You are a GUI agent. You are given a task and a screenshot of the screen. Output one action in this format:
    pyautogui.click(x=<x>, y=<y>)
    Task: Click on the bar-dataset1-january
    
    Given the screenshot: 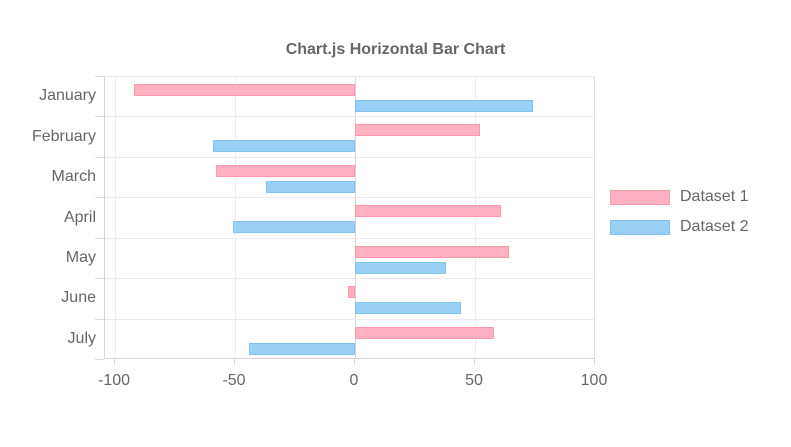 What is the action you would take?
    pyautogui.click(x=244, y=90)
    